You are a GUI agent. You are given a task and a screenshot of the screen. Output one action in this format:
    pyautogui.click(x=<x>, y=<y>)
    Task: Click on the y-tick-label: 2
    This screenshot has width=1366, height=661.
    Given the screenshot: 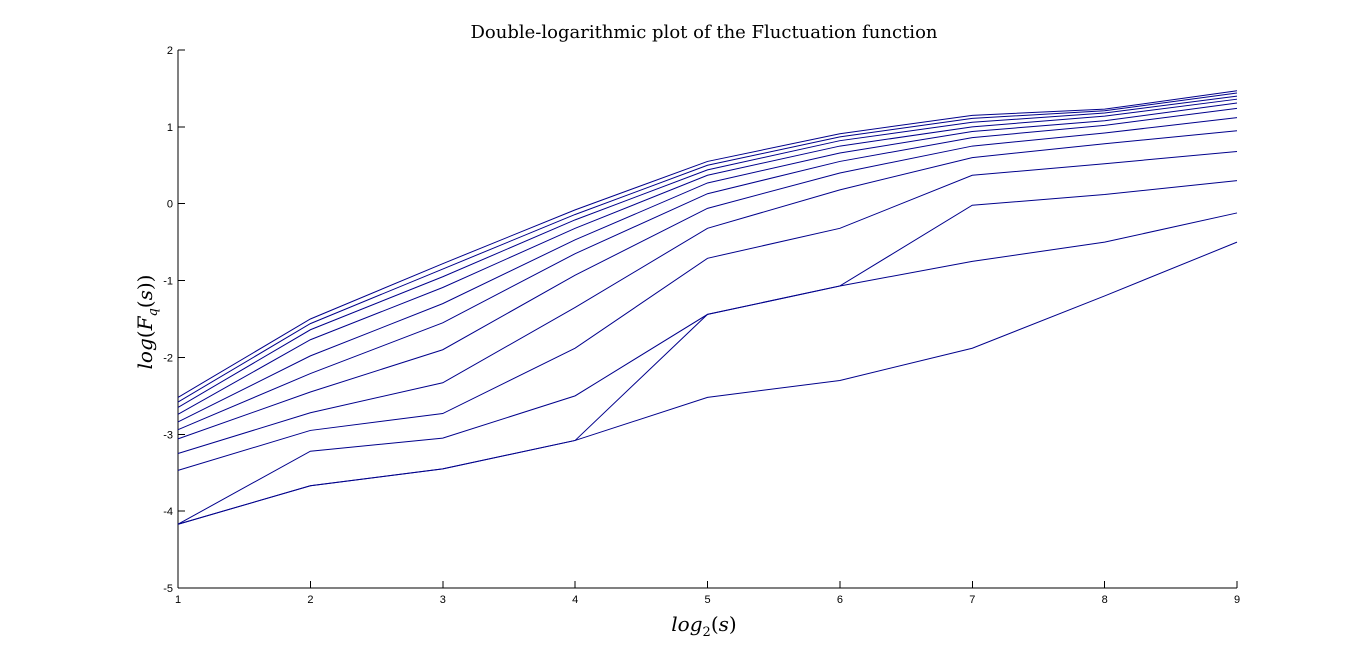 What is the action you would take?
    pyautogui.click(x=170, y=51)
    